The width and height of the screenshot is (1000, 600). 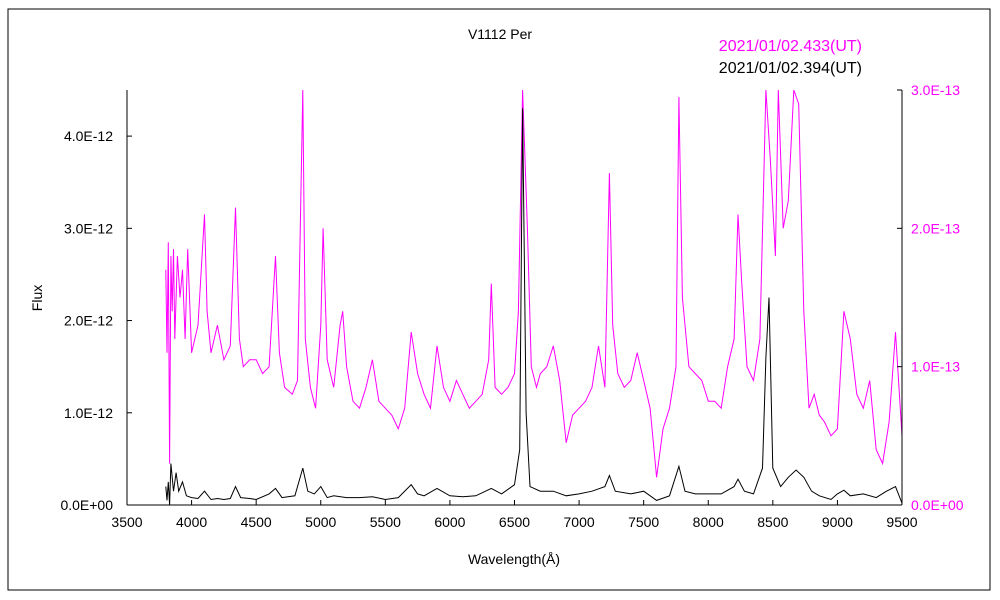 I want to click on legend-entry-series-1: 2021/01/02.433(UT), so click(x=790, y=46).